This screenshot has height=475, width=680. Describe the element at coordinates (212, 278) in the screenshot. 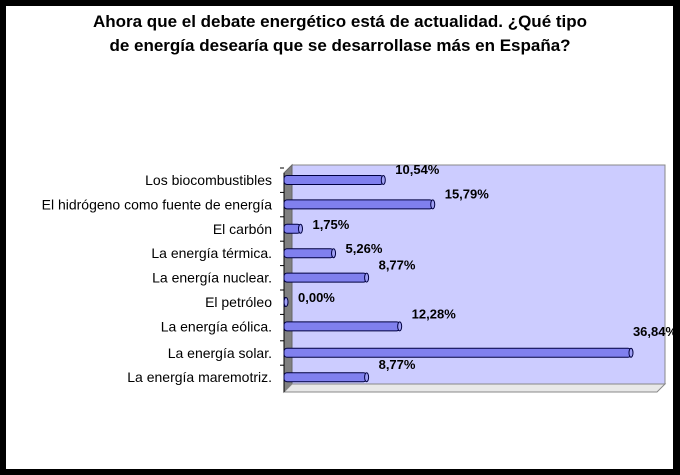

I see `category-label: La energía nuclear.` at that location.